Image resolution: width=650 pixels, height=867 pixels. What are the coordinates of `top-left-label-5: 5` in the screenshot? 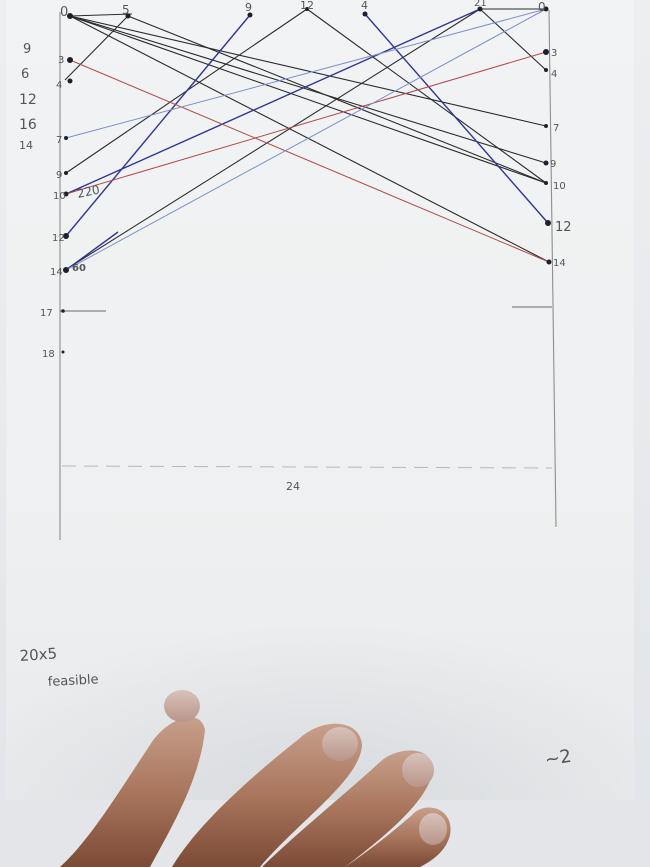 It's located at (126, 10).